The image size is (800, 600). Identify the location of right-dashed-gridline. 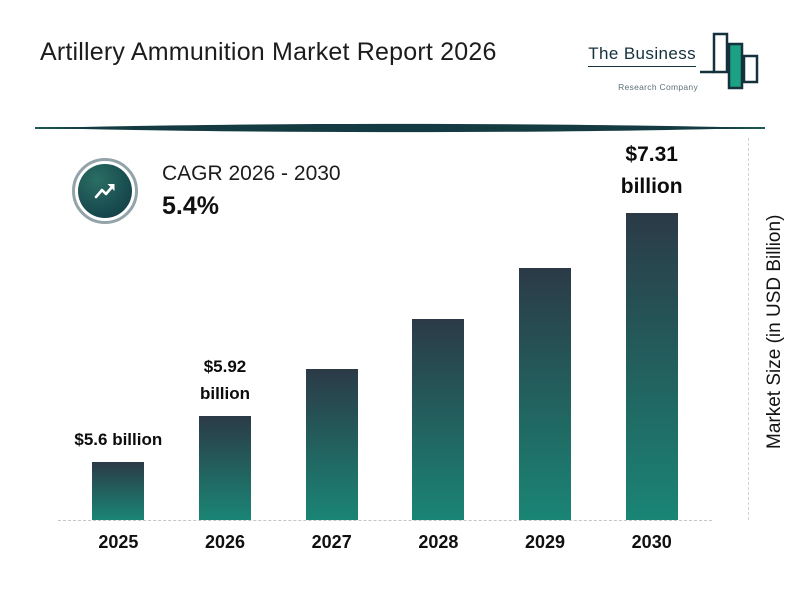
(748, 329).